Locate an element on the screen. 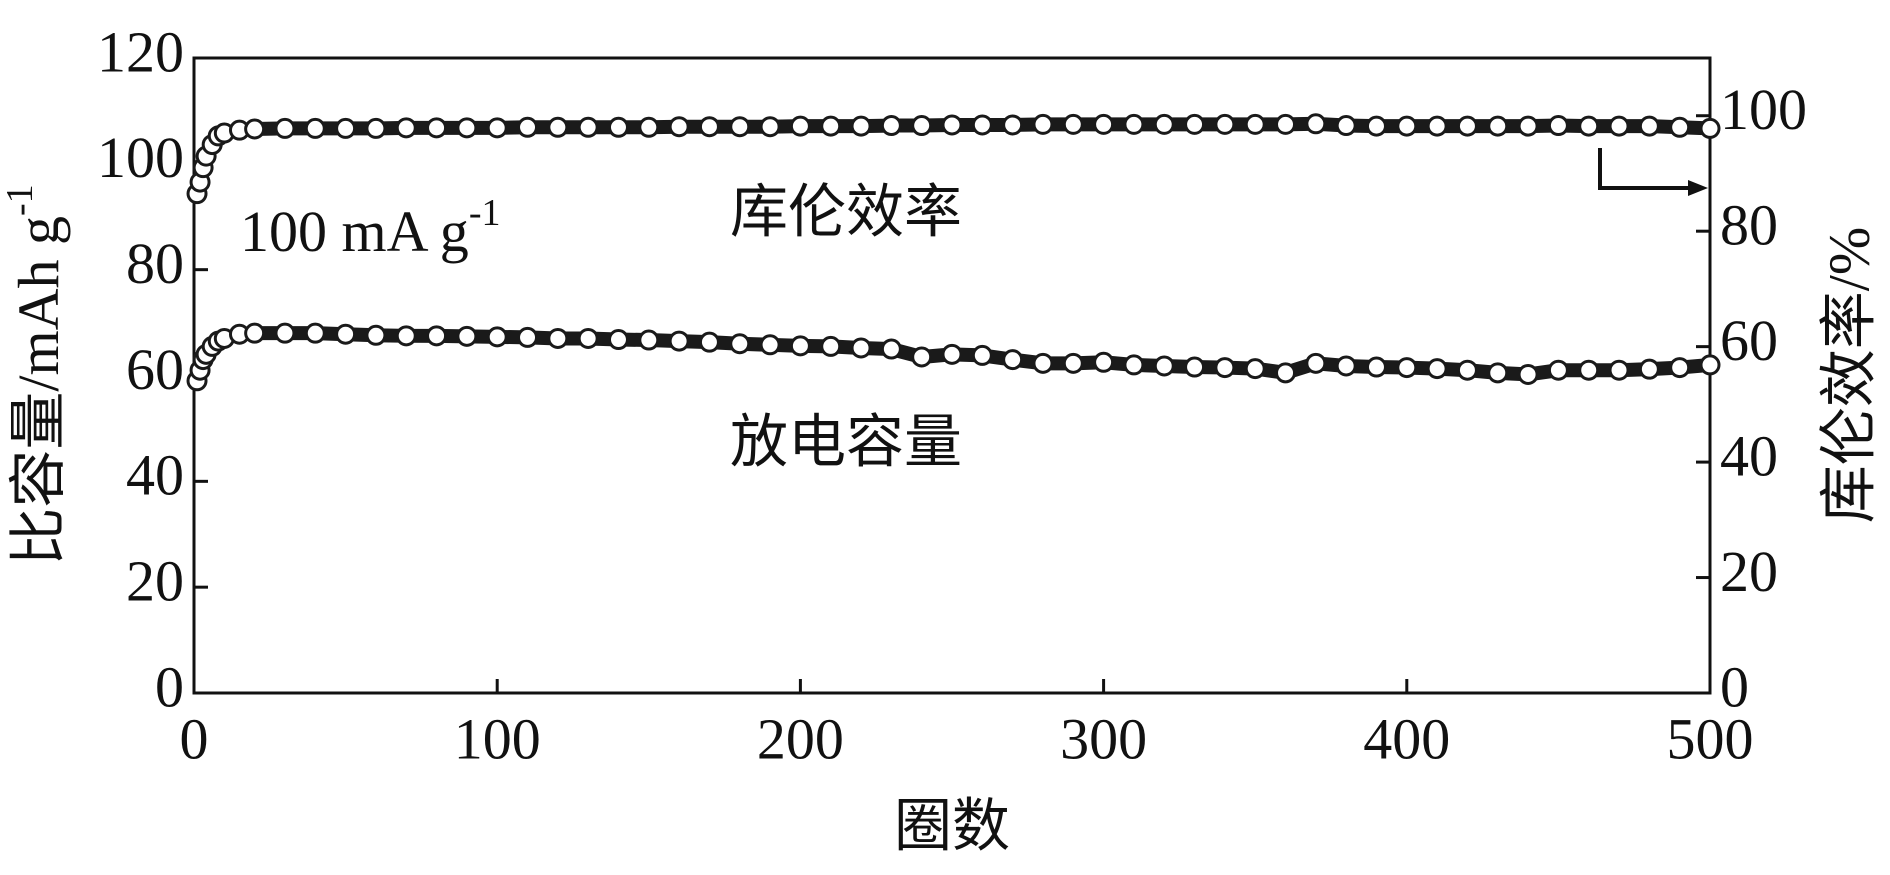 The height and width of the screenshot is (875, 1890). y-tick-label: 60 is located at coordinates (155, 369).